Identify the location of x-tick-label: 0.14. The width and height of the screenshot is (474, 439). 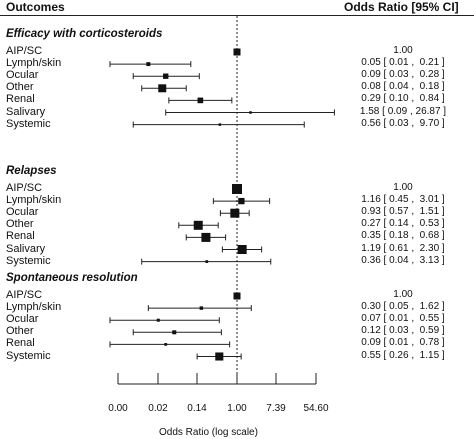
(197, 408).